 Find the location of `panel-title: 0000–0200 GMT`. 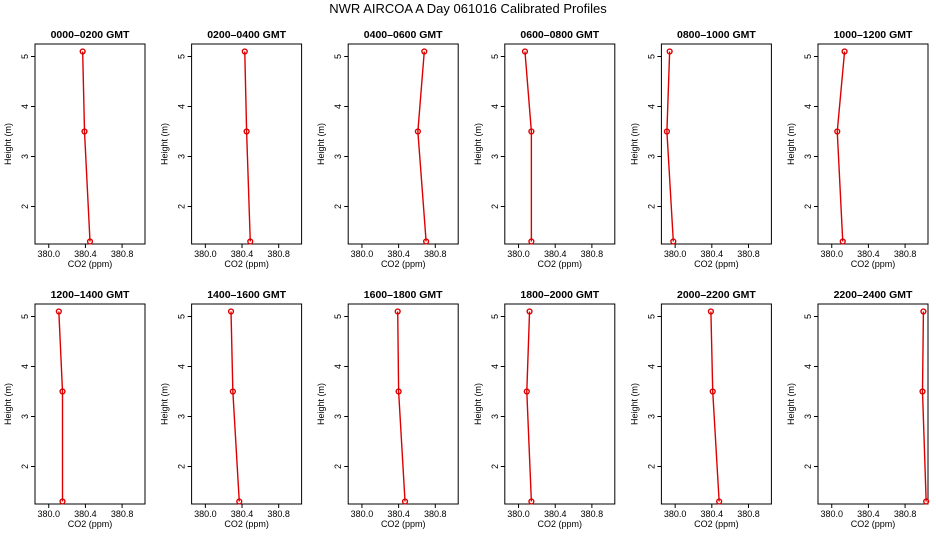

panel-title: 0000–0200 GMT is located at coordinates (90, 35).